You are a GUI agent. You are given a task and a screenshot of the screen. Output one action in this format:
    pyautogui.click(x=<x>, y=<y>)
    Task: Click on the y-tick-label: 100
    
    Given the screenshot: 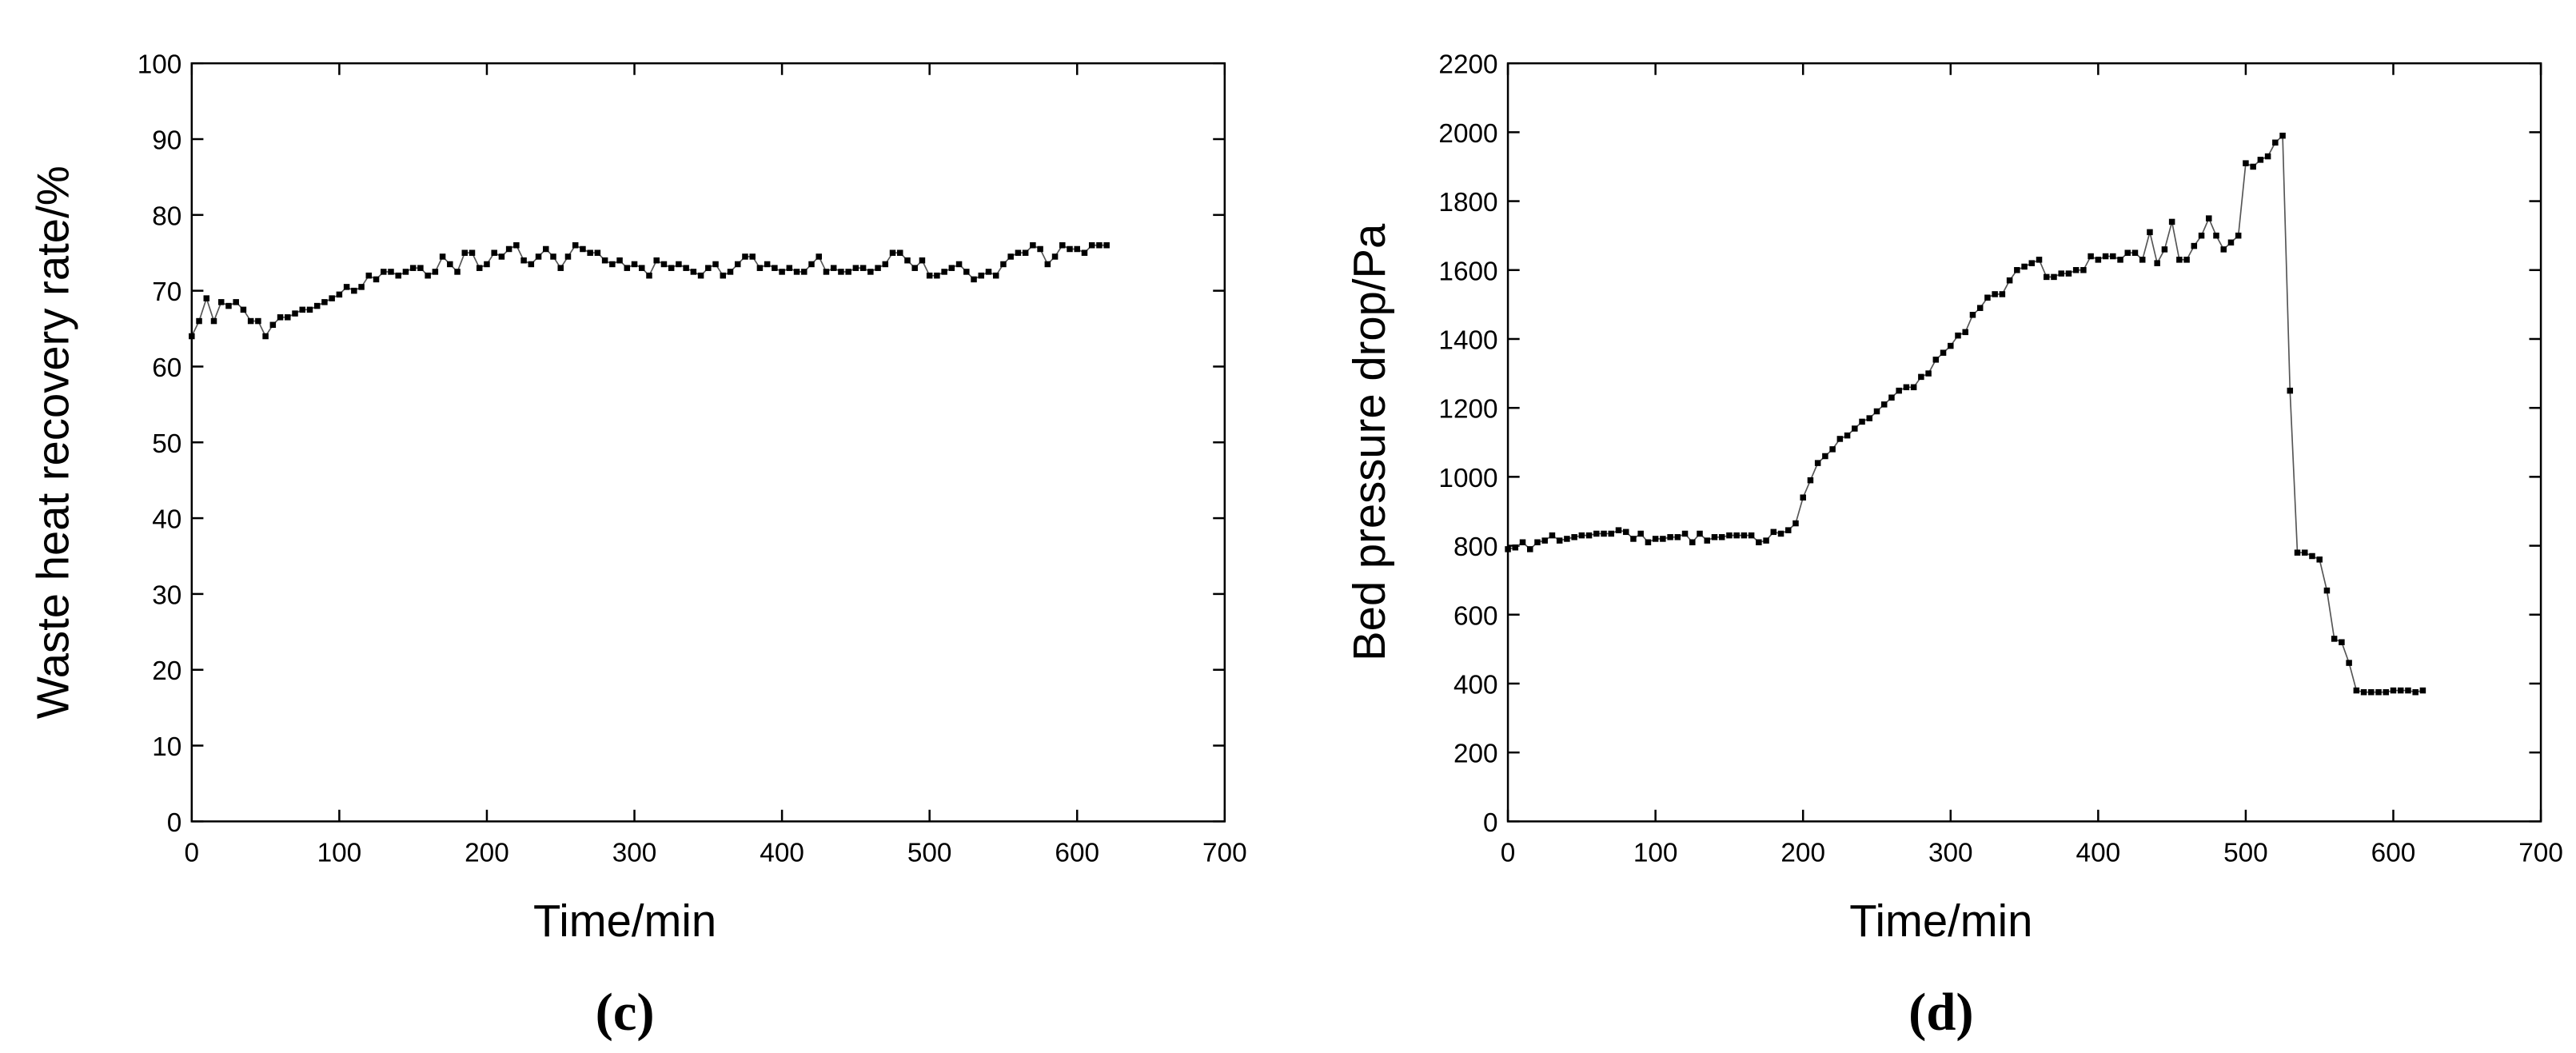 What is the action you would take?
    pyautogui.click(x=160, y=65)
    